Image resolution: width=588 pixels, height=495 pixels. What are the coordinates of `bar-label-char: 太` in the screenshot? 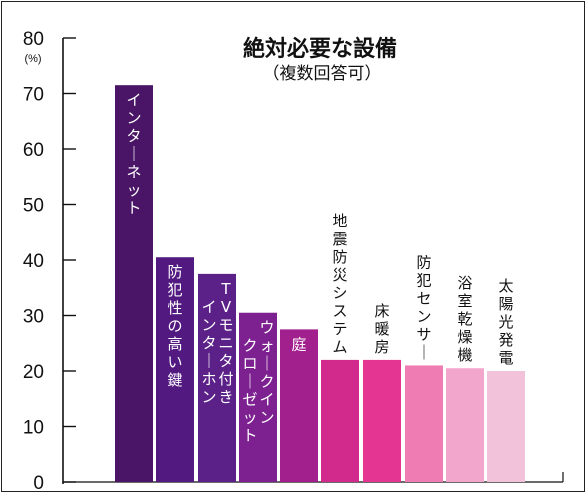 It's located at (505, 286).